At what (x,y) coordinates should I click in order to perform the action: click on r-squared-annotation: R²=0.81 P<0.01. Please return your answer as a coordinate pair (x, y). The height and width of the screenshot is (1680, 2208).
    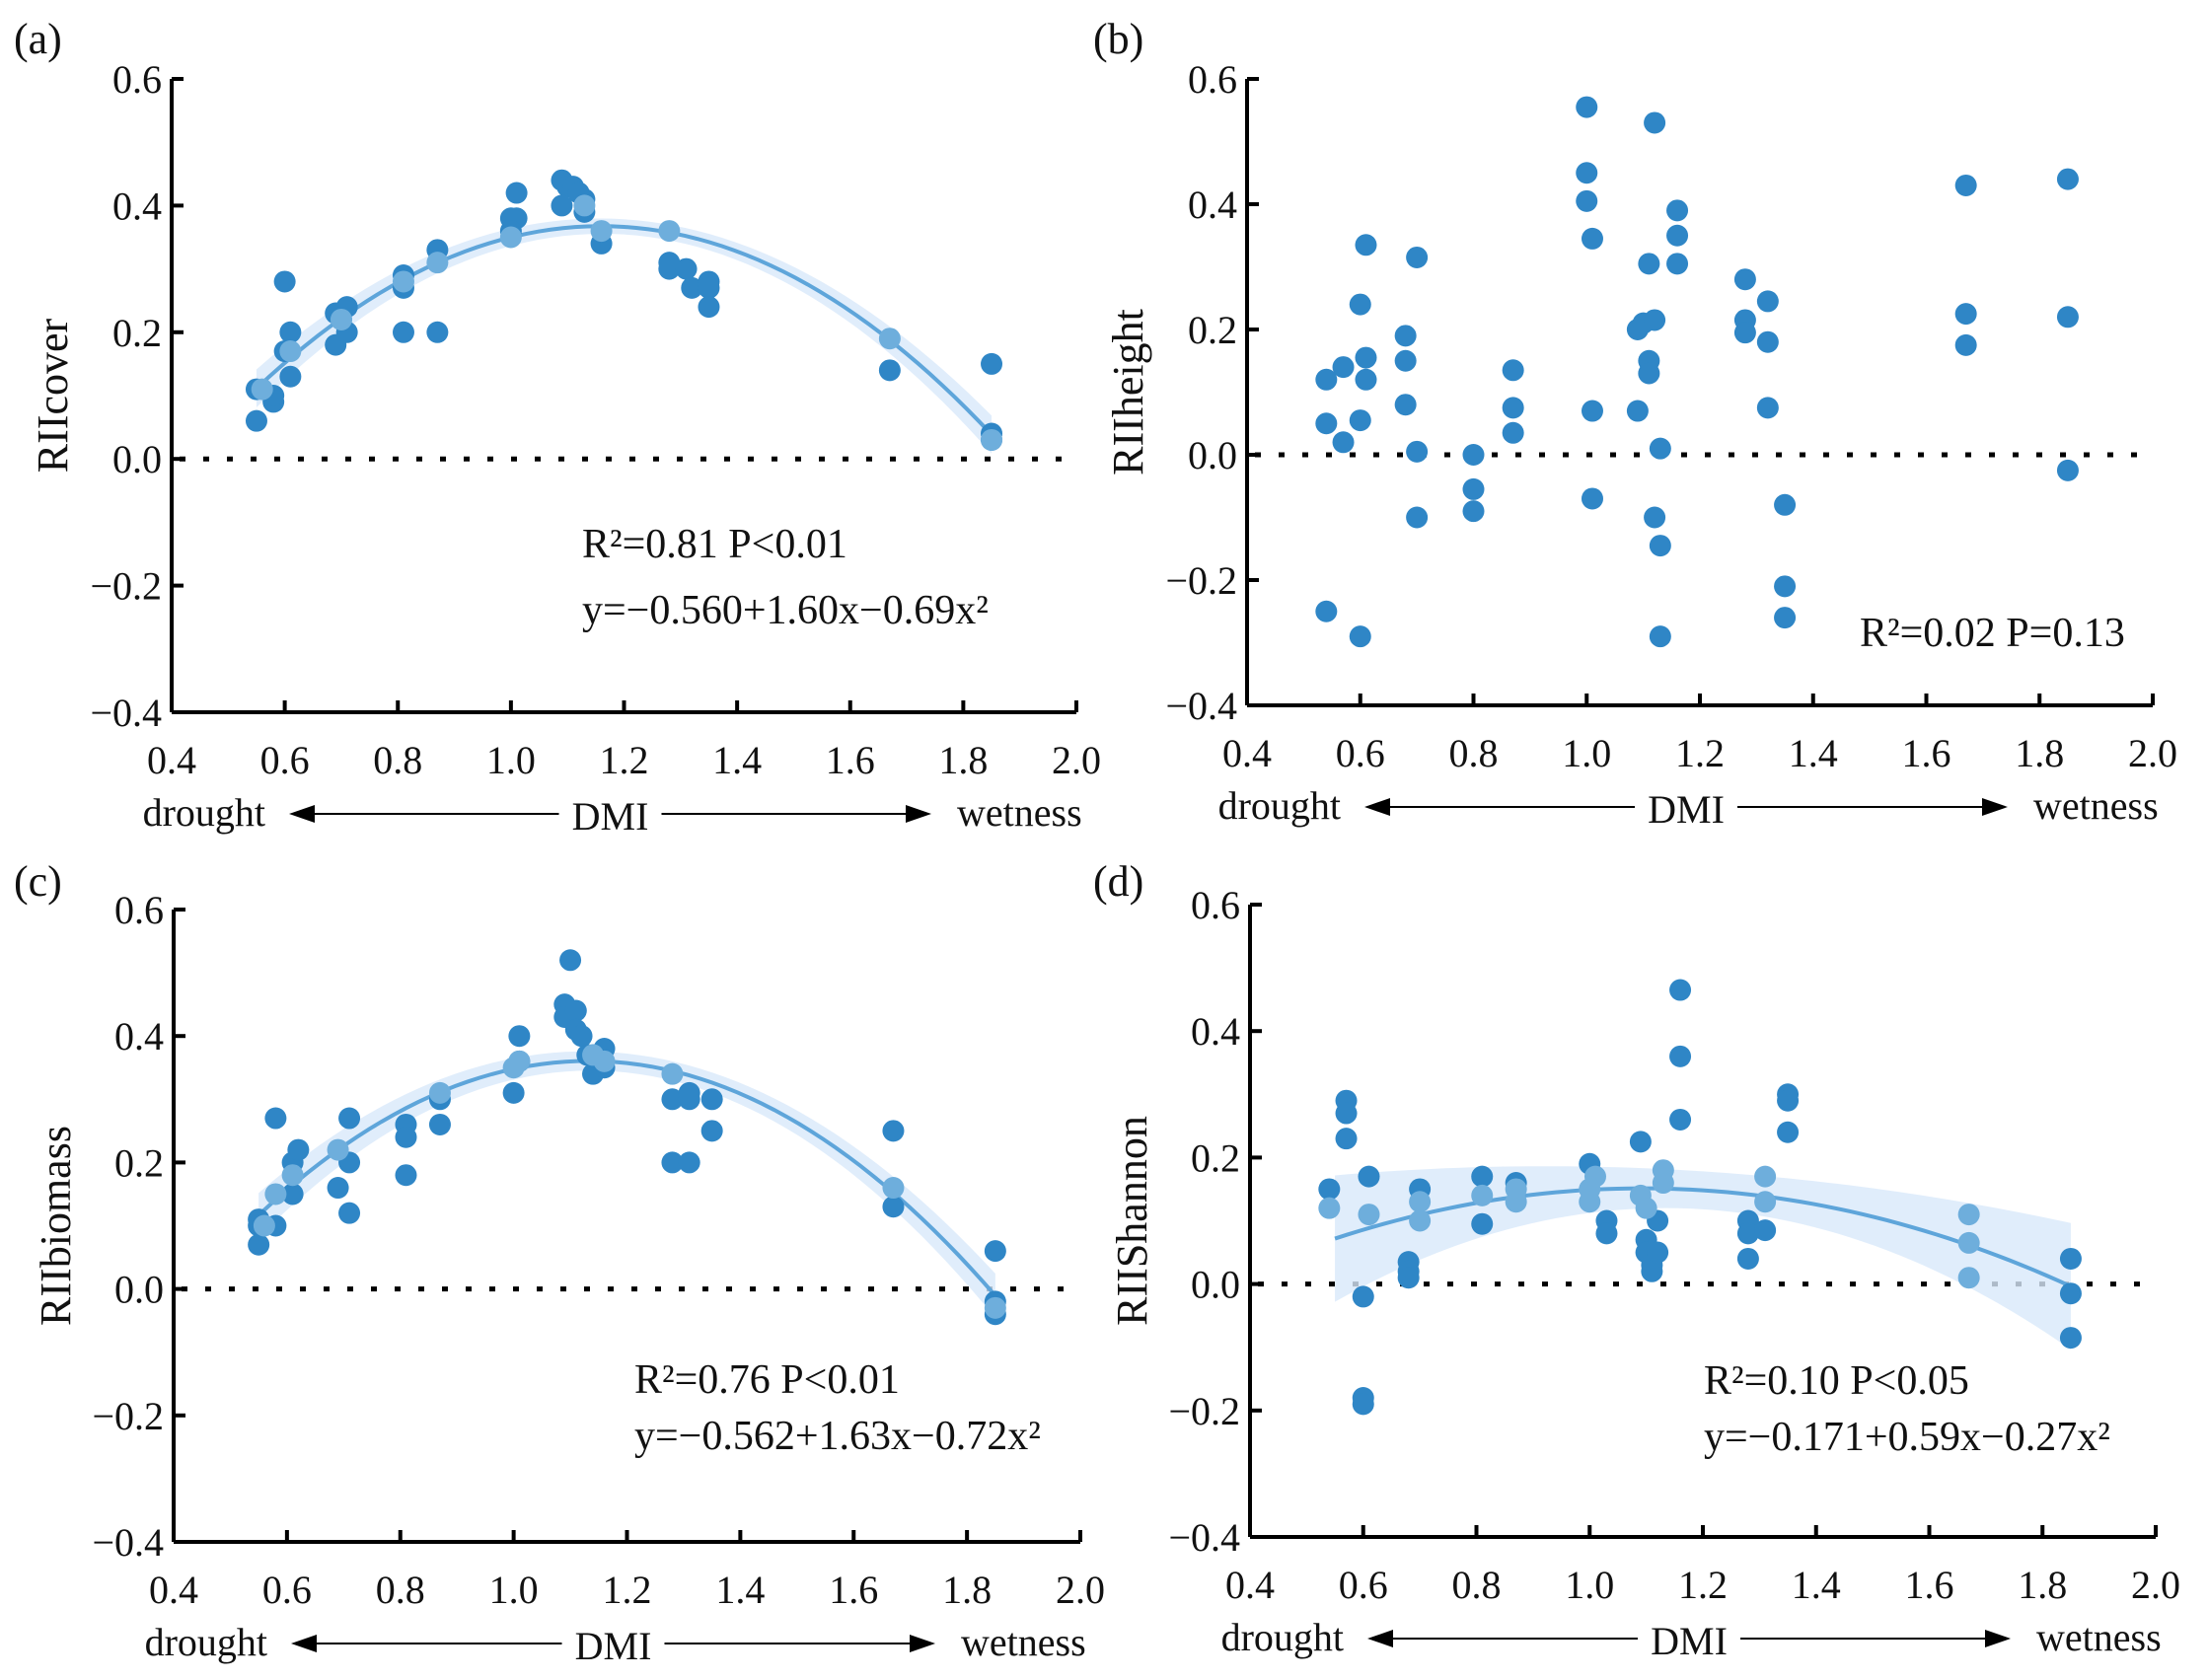
    Looking at the image, I should click on (714, 544).